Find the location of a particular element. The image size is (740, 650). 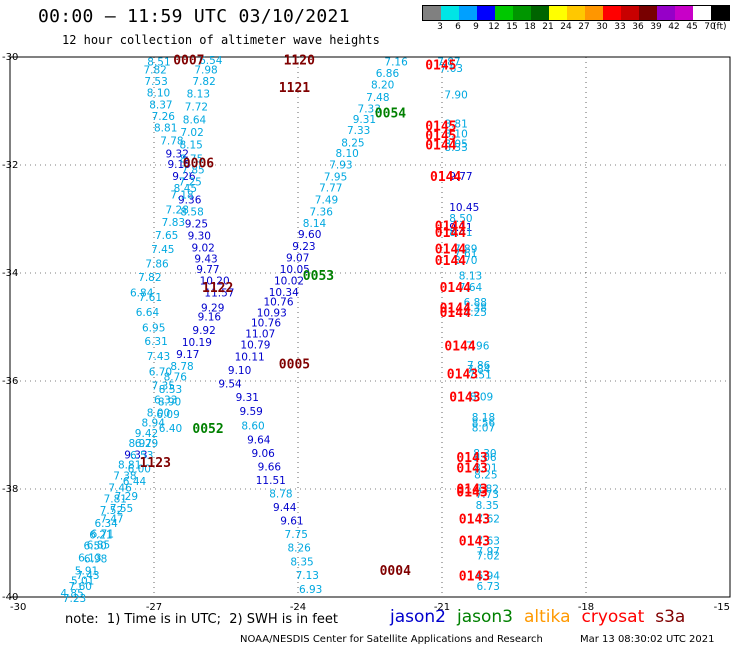

wave-height-value: 7.28 is located at coordinates (177, 210).